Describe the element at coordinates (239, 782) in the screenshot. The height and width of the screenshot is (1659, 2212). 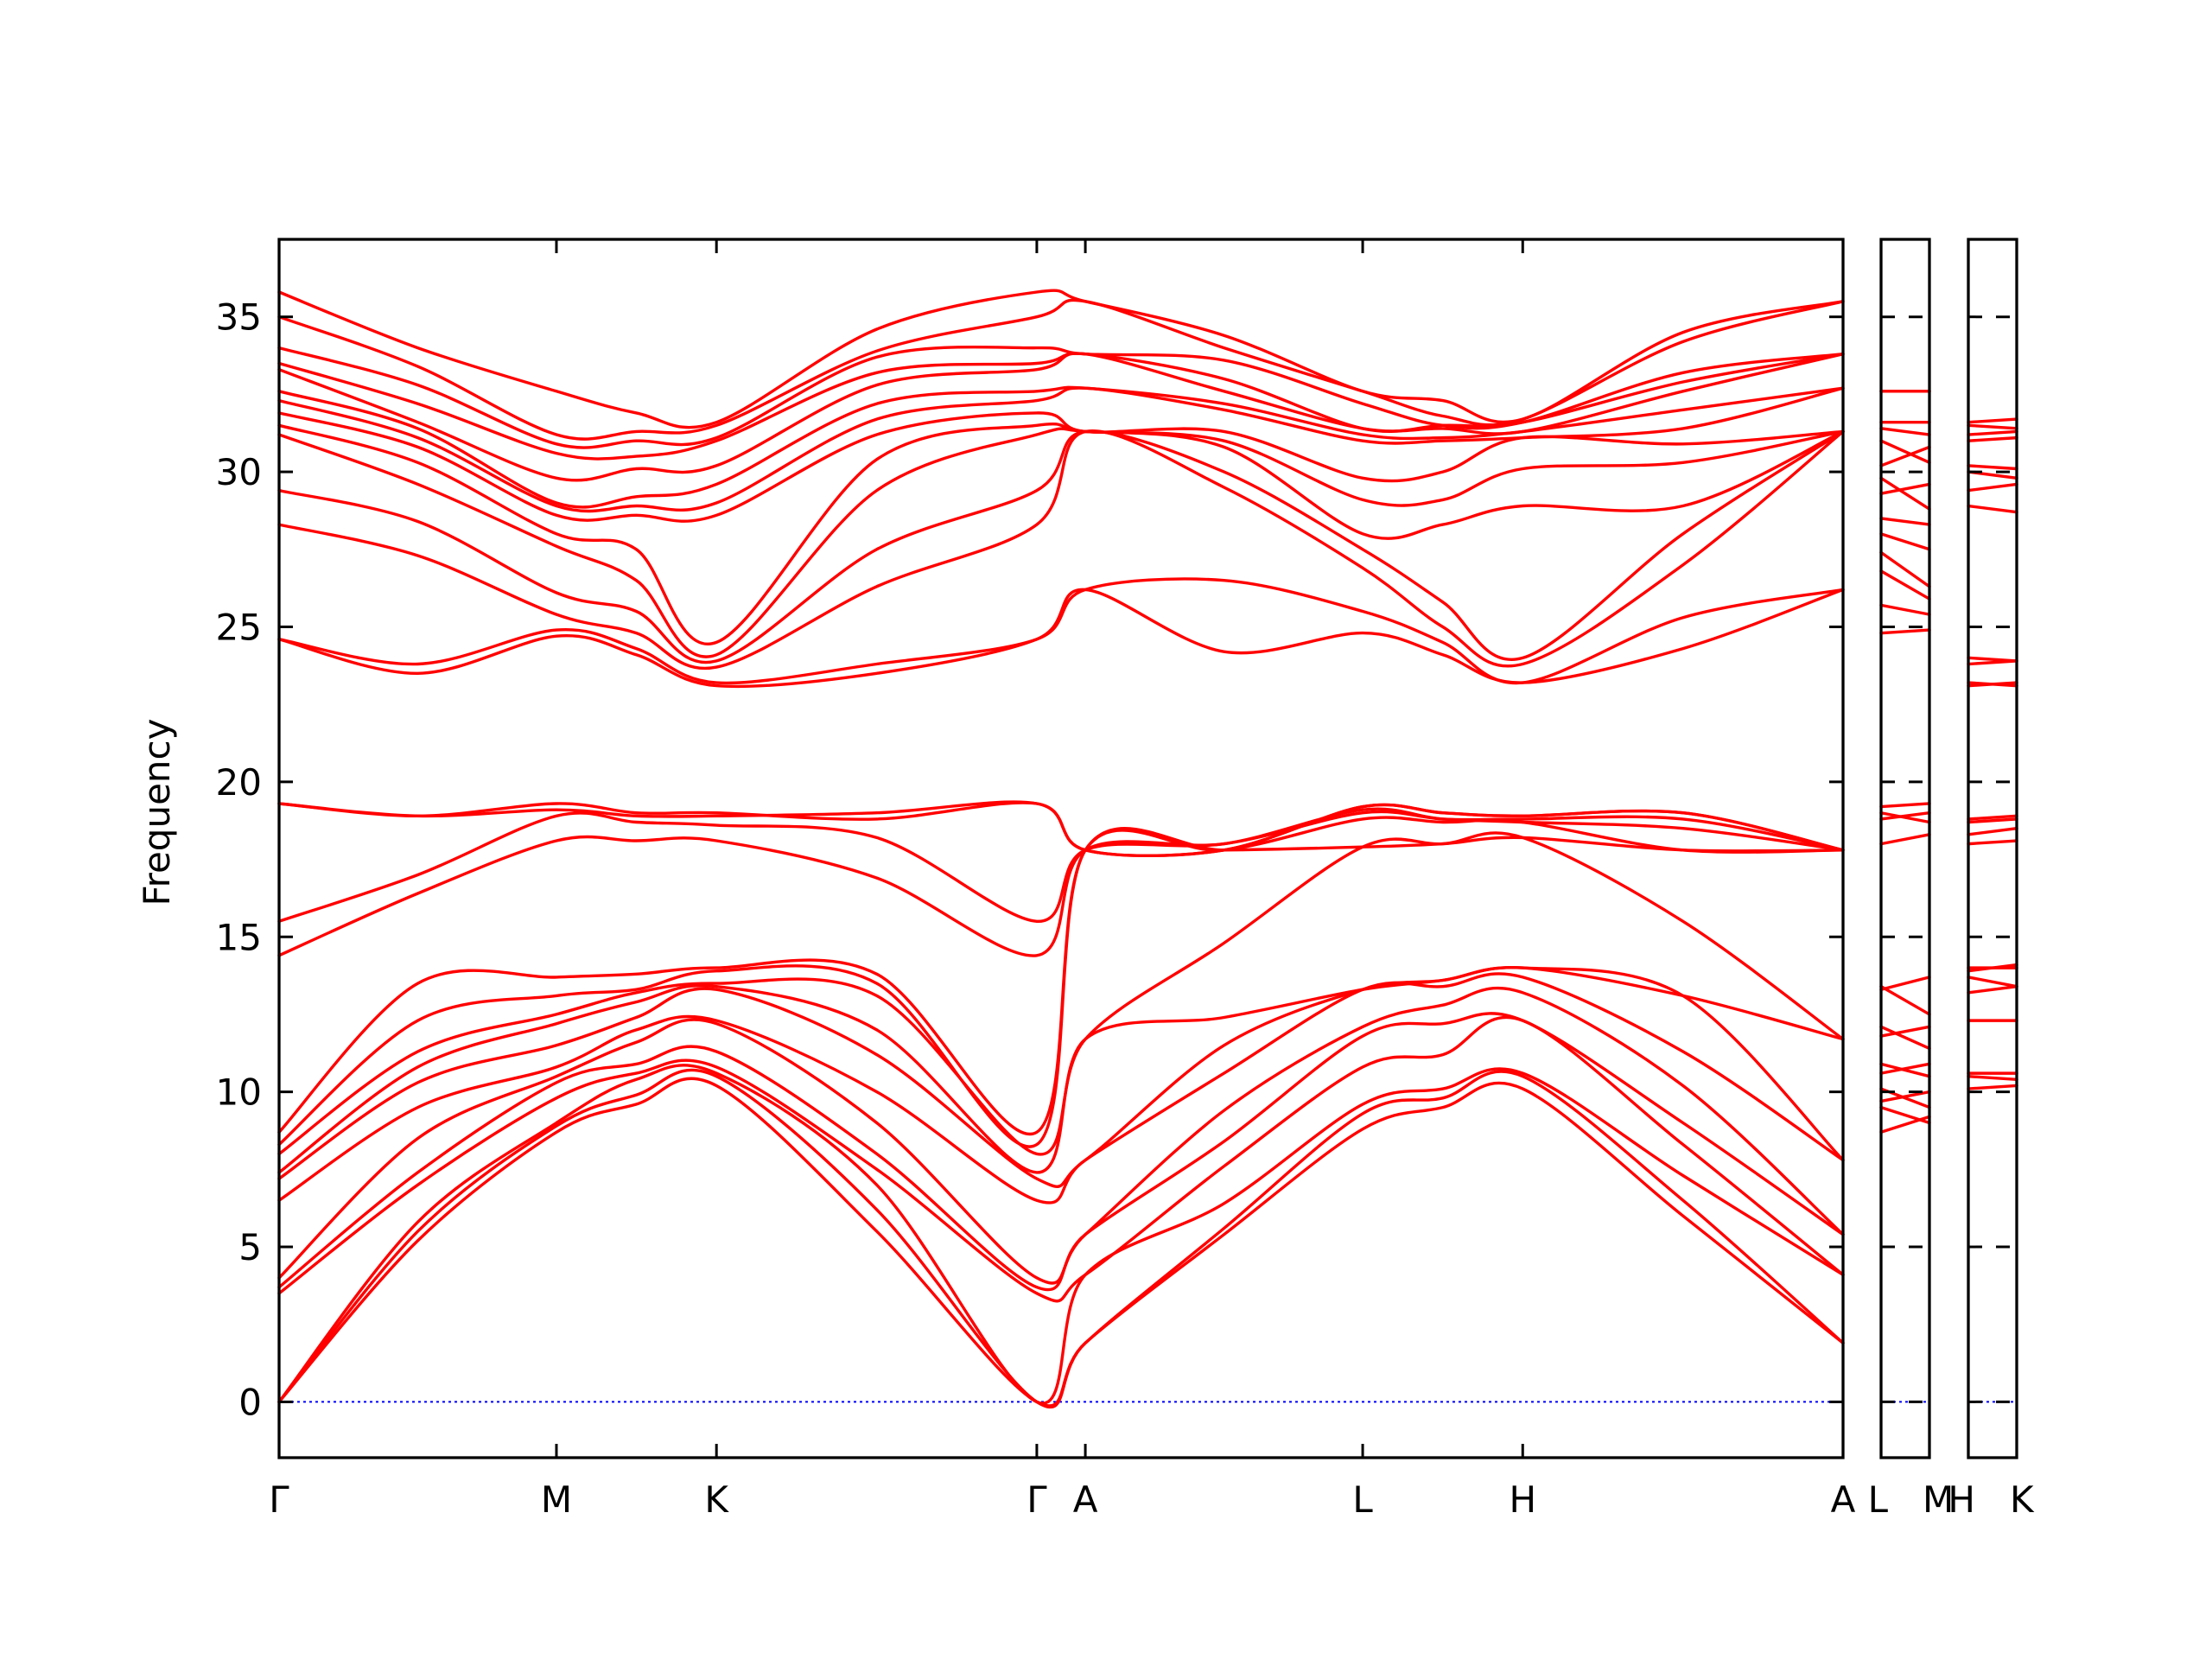
I see `y-tick-label: 20` at that location.